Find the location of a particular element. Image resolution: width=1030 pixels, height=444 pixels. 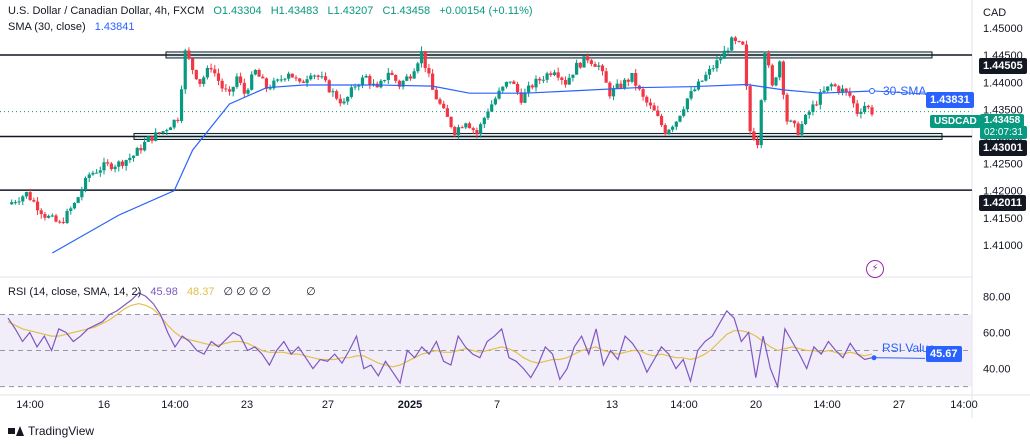

sma-legend-value: 1.43841 is located at coordinates (114, 27).